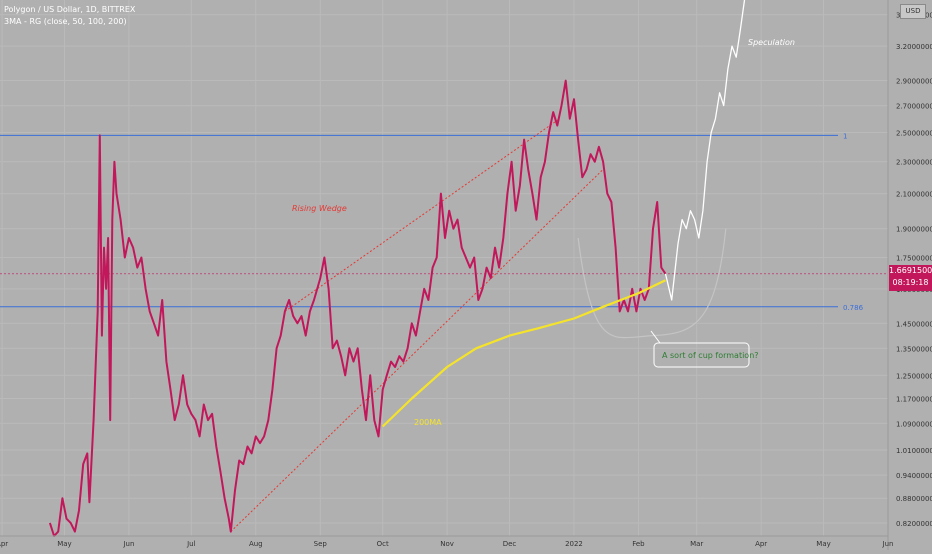  Describe the element at coordinates (914, 134) in the screenshot. I see `y-tick-label: 2.50000000` at that location.